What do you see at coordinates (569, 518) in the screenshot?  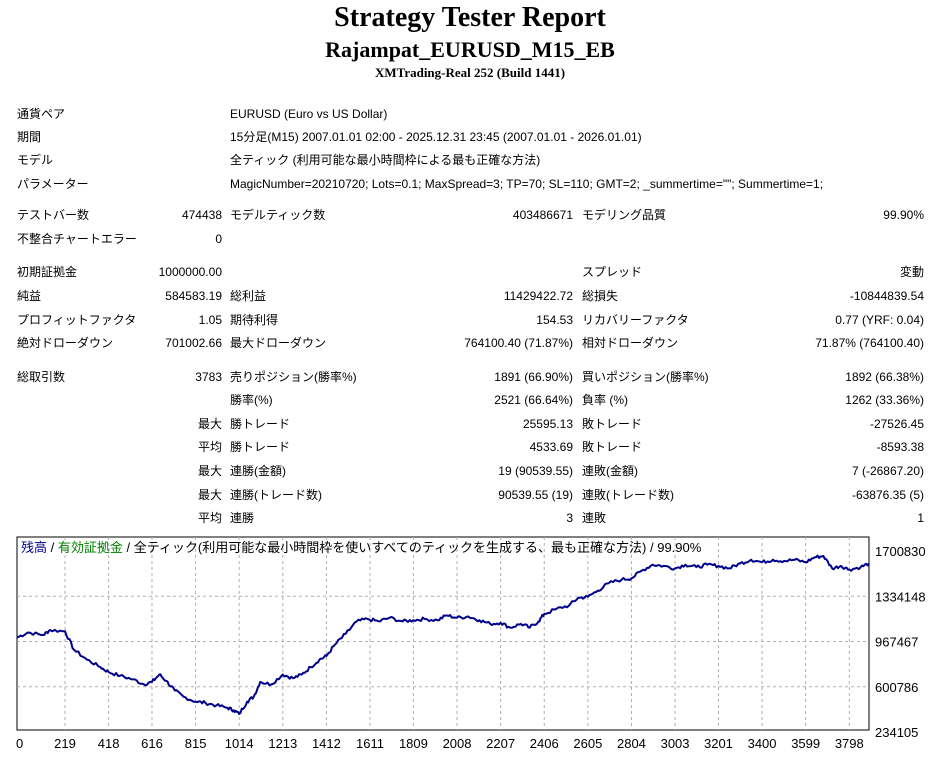 I see `average-consecutive-wins-value: 3` at bounding box center [569, 518].